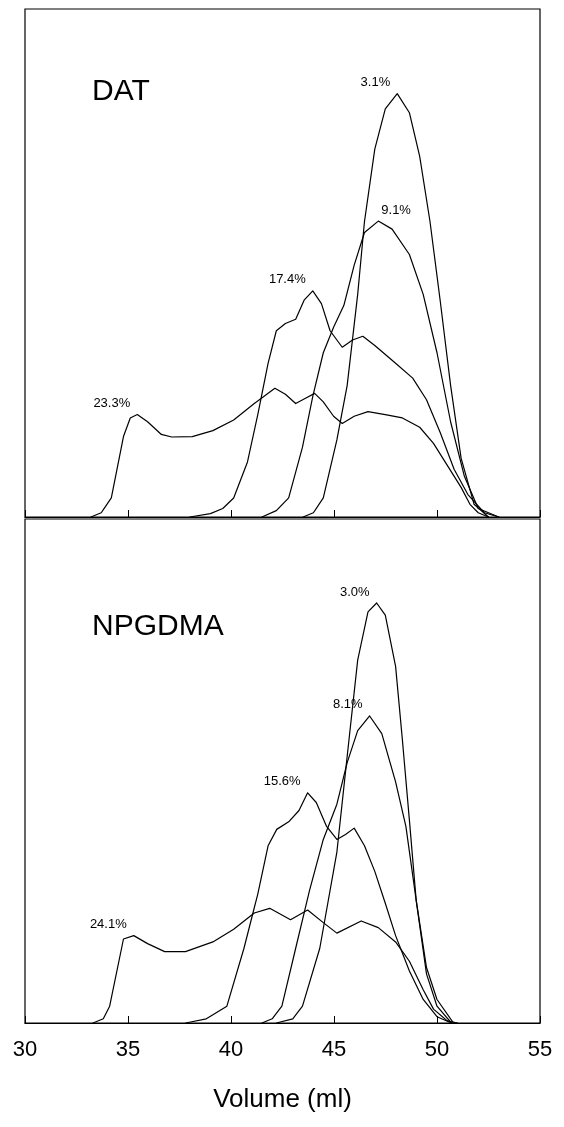  What do you see at coordinates (396, 209) in the screenshot?
I see `series-label: 9.1%` at bounding box center [396, 209].